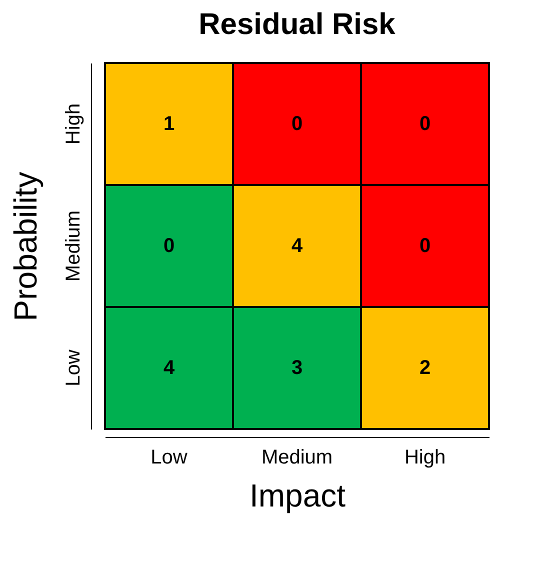 The height and width of the screenshot is (562, 549). I want to click on y-tick-label: Low, so click(73, 367).